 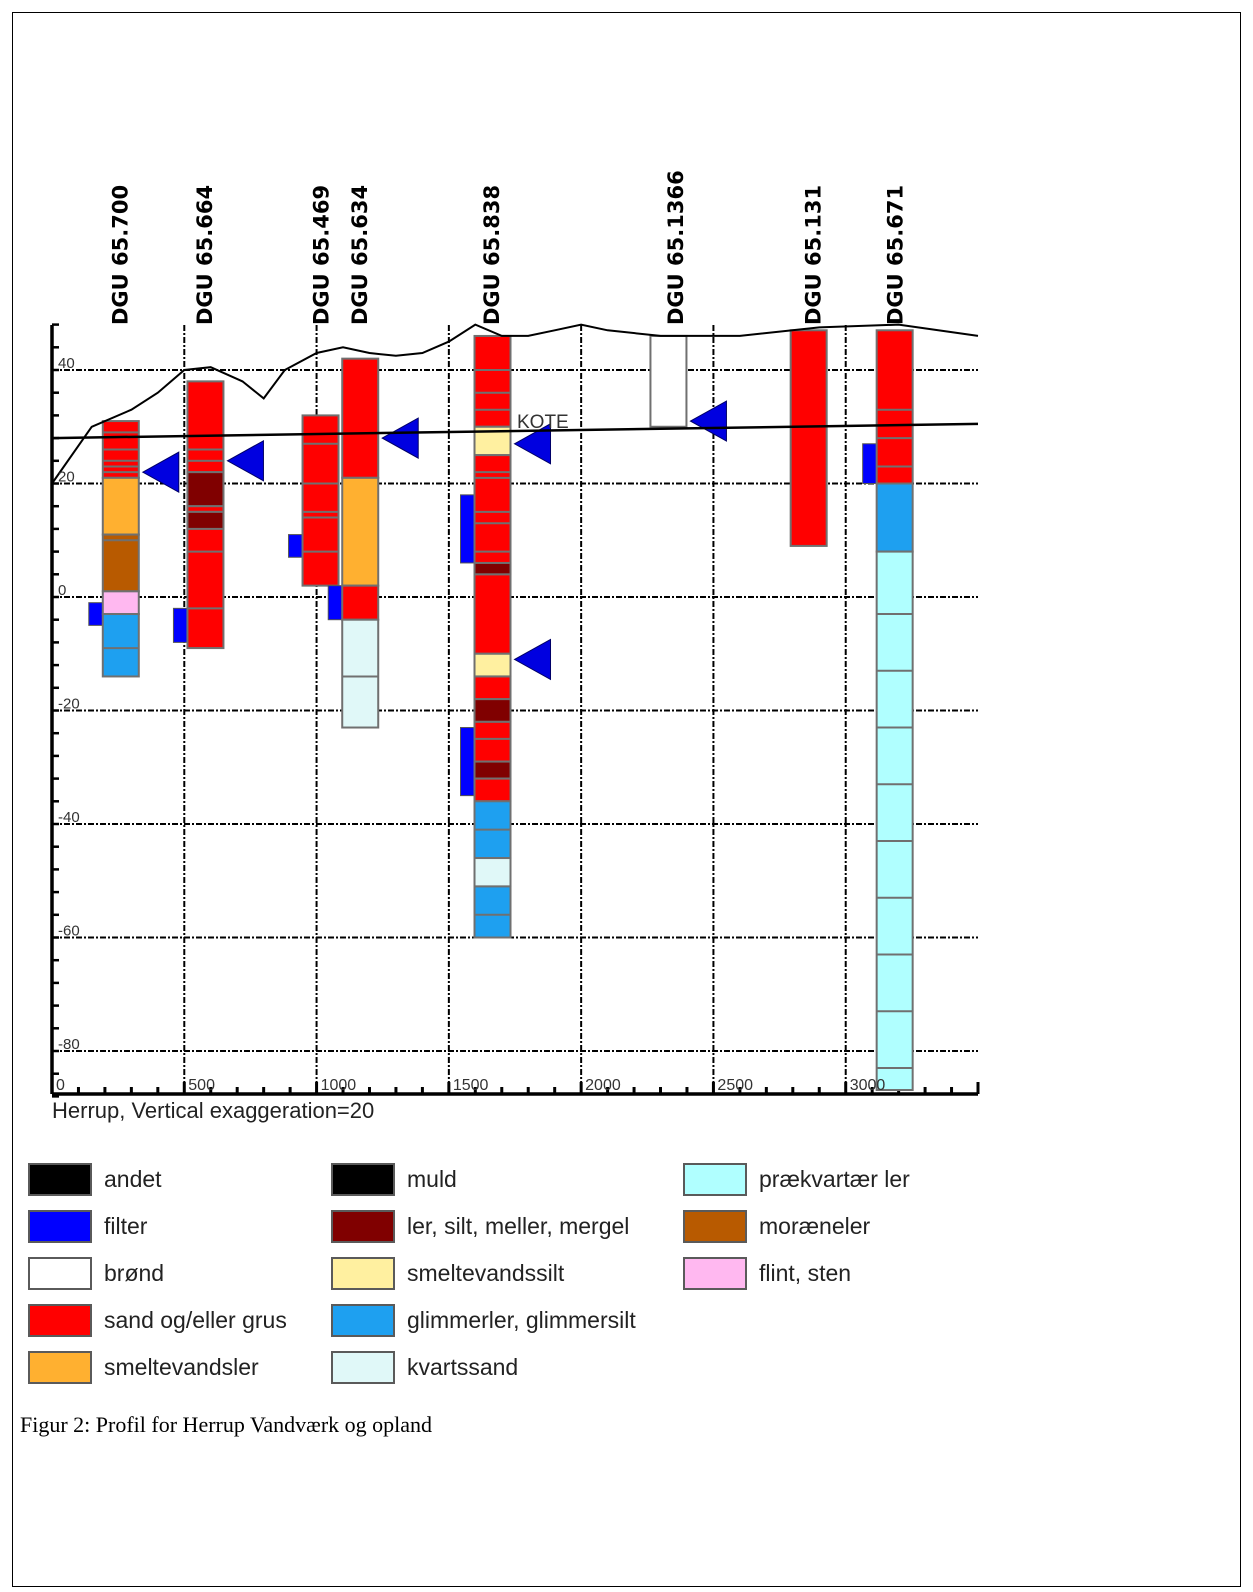 What do you see at coordinates (888, 710) in the screenshot?
I see `borehole-dgu-65.671` at bounding box center [888, 710].